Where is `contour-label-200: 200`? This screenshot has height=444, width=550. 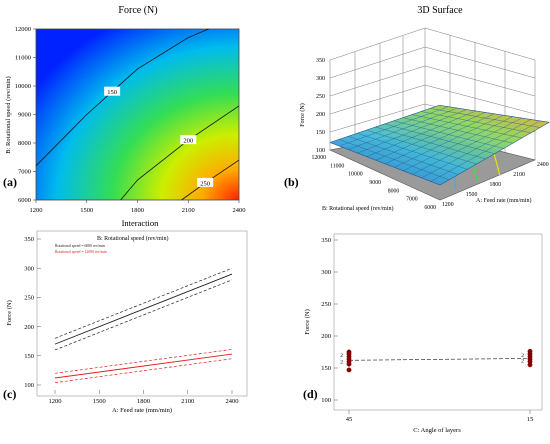
contour-label-200: 200 is located at coordinates (188, 141).